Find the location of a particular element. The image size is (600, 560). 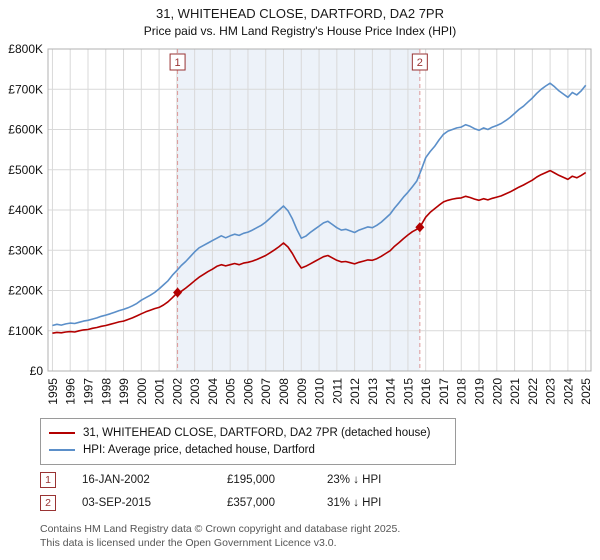

svg-text: 2011 is located at coordinates (337, 391).